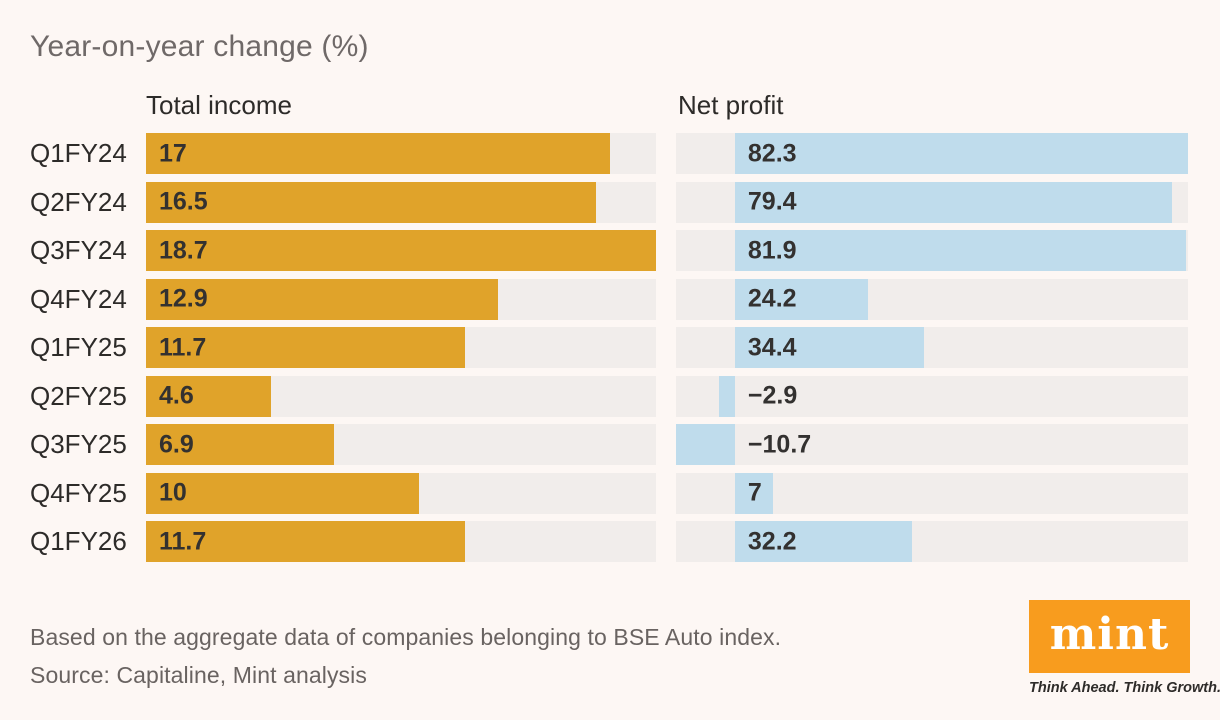 The image size is (1220, 720). I want to click on row-label: Q2FY25, so click(78, 395).